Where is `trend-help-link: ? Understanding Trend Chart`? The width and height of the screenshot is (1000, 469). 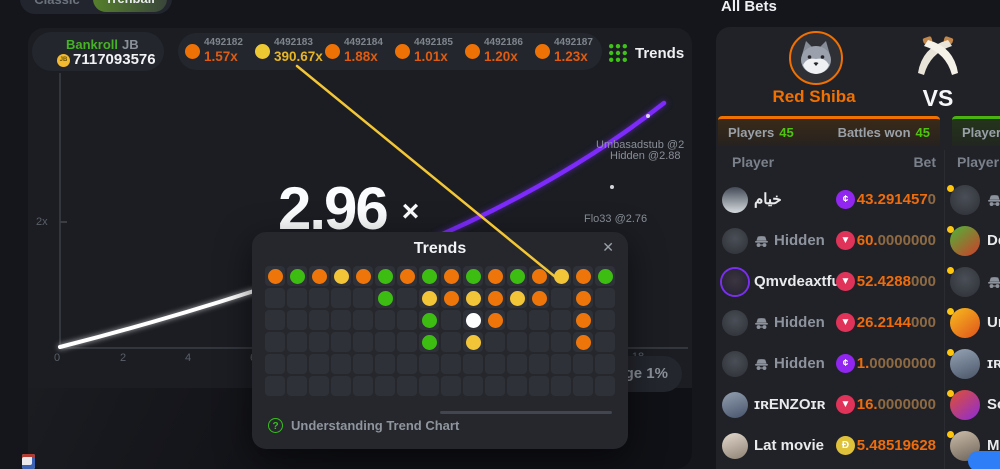
trend-help-link: ? Understanding Trend Chart is located at coordinates (363, 425).